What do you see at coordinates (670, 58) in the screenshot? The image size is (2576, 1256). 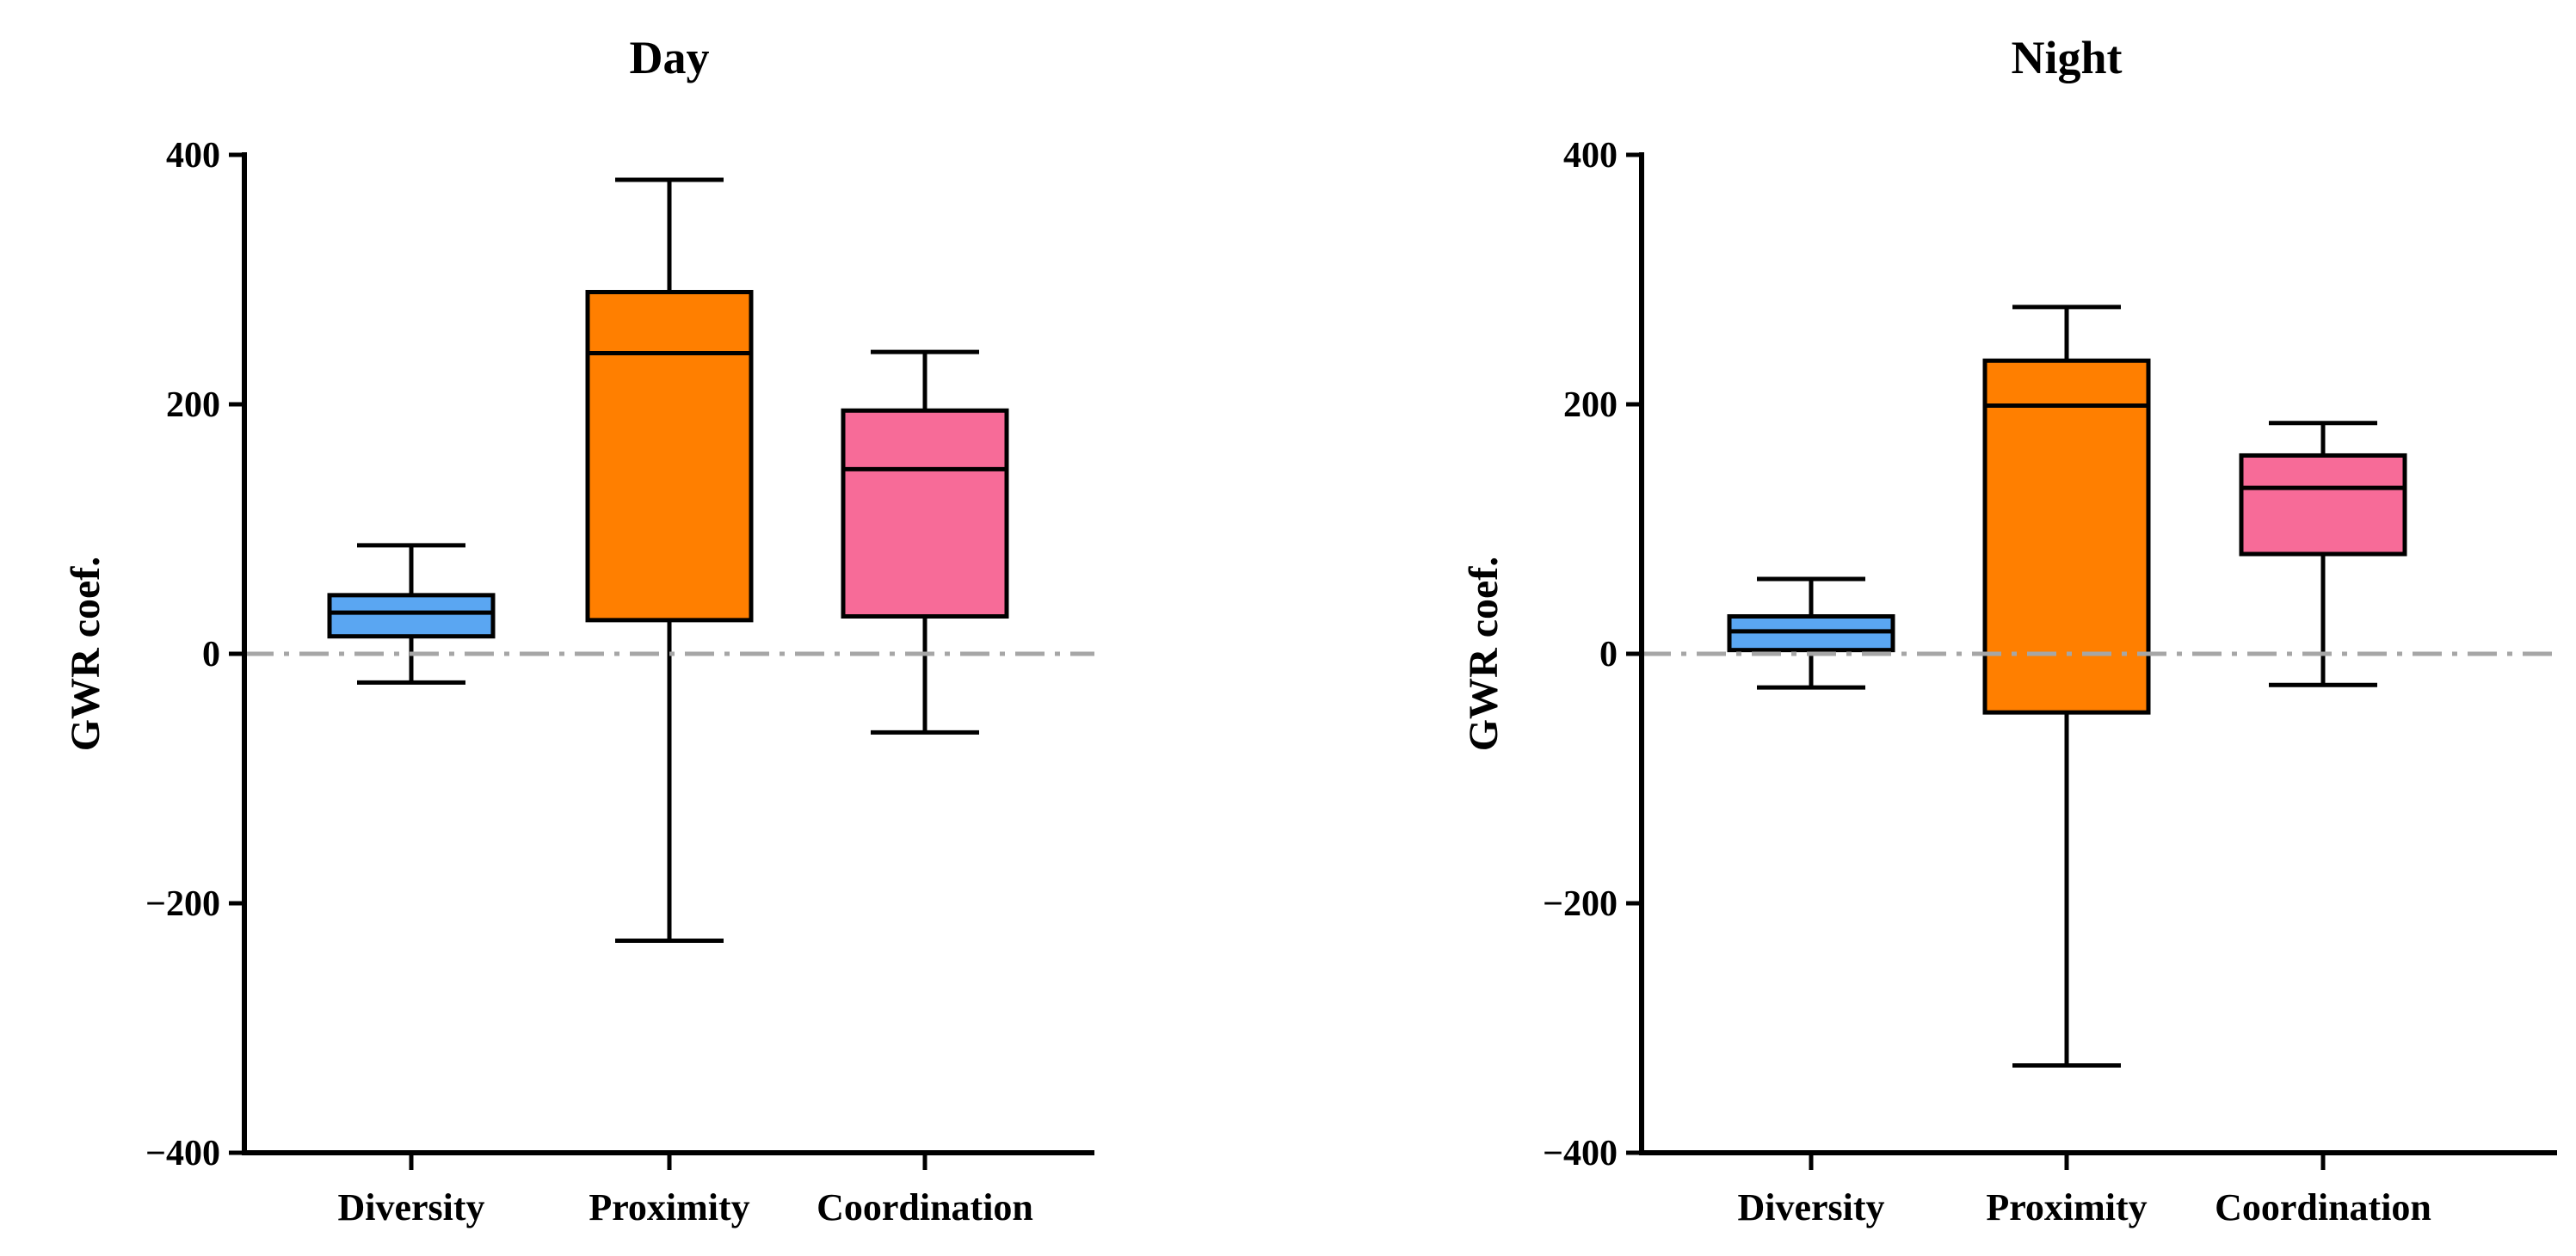 I see `panel-1-title: Day` at bounding box center [670, 58].